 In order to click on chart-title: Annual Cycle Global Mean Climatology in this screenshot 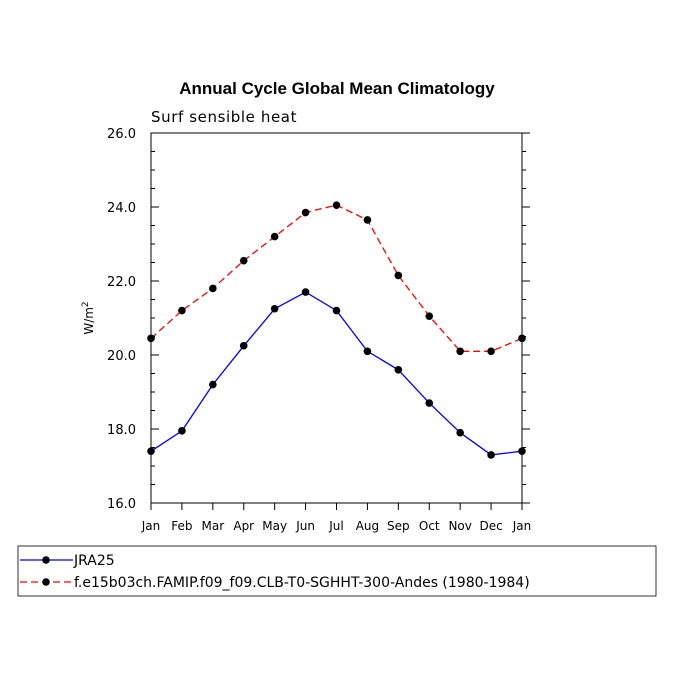, I will do `click(337, 88)`.